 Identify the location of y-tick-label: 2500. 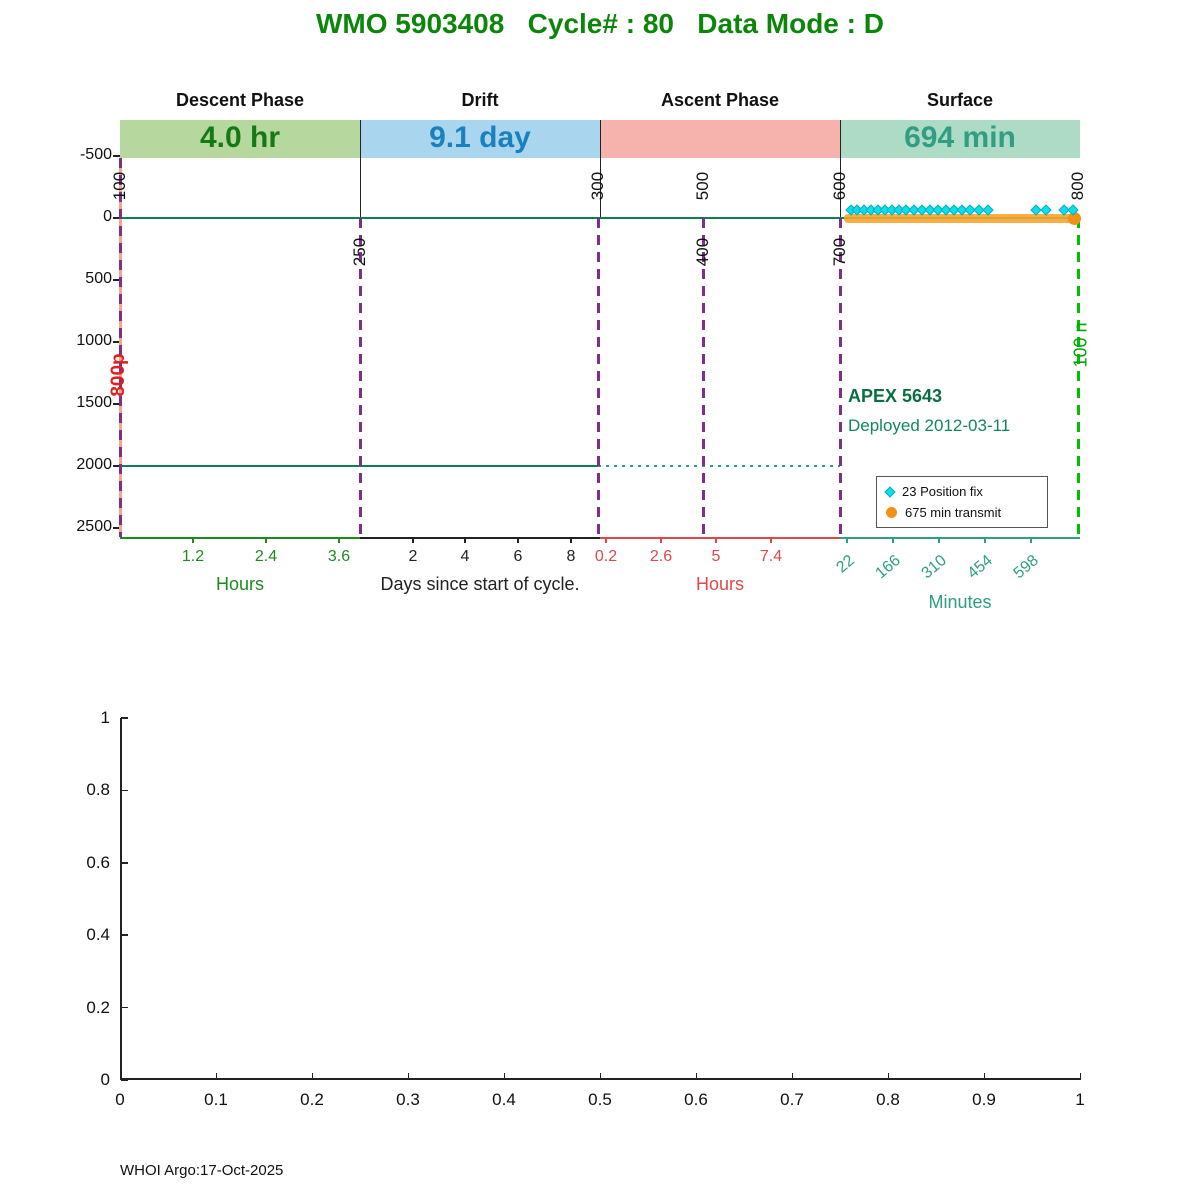
(94, 526).